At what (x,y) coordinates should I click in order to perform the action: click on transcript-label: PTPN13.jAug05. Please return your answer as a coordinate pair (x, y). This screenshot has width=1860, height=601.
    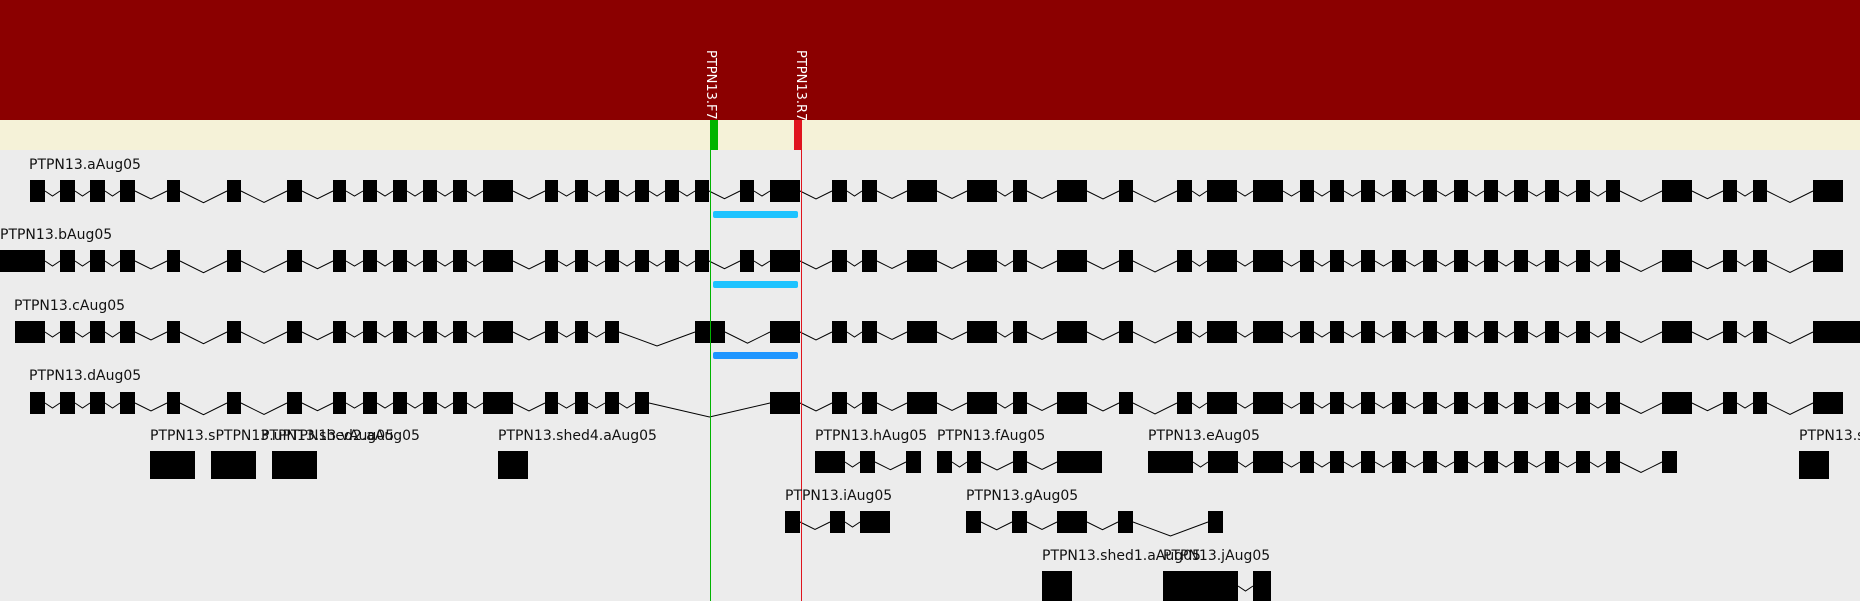
    Looking at the image, I should click on (1216, 556).